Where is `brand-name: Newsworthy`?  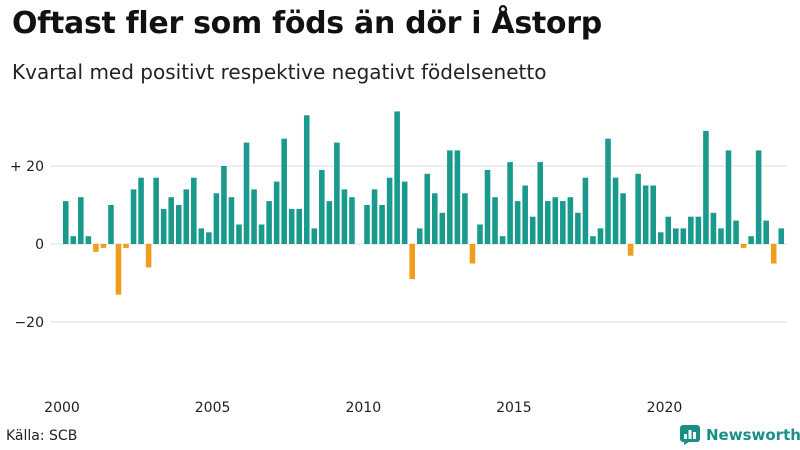 brand-name: Newsworthy is located at coordinates (753, 435).